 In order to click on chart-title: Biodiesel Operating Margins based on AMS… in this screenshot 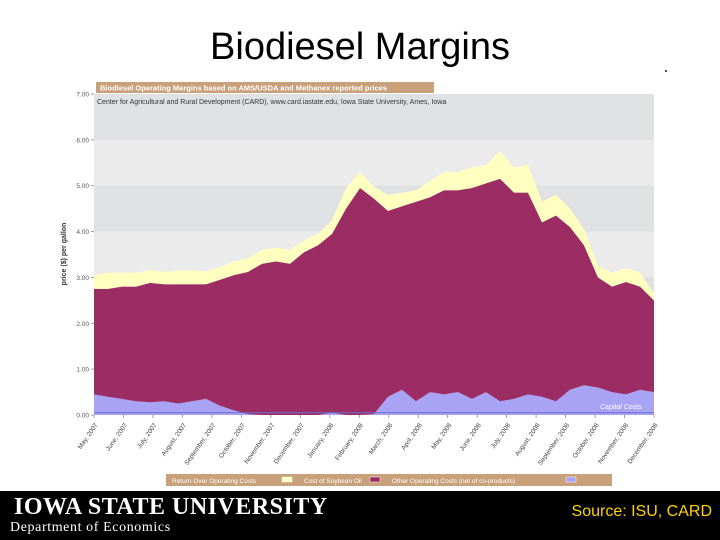, I will do `click(243, 88)`.